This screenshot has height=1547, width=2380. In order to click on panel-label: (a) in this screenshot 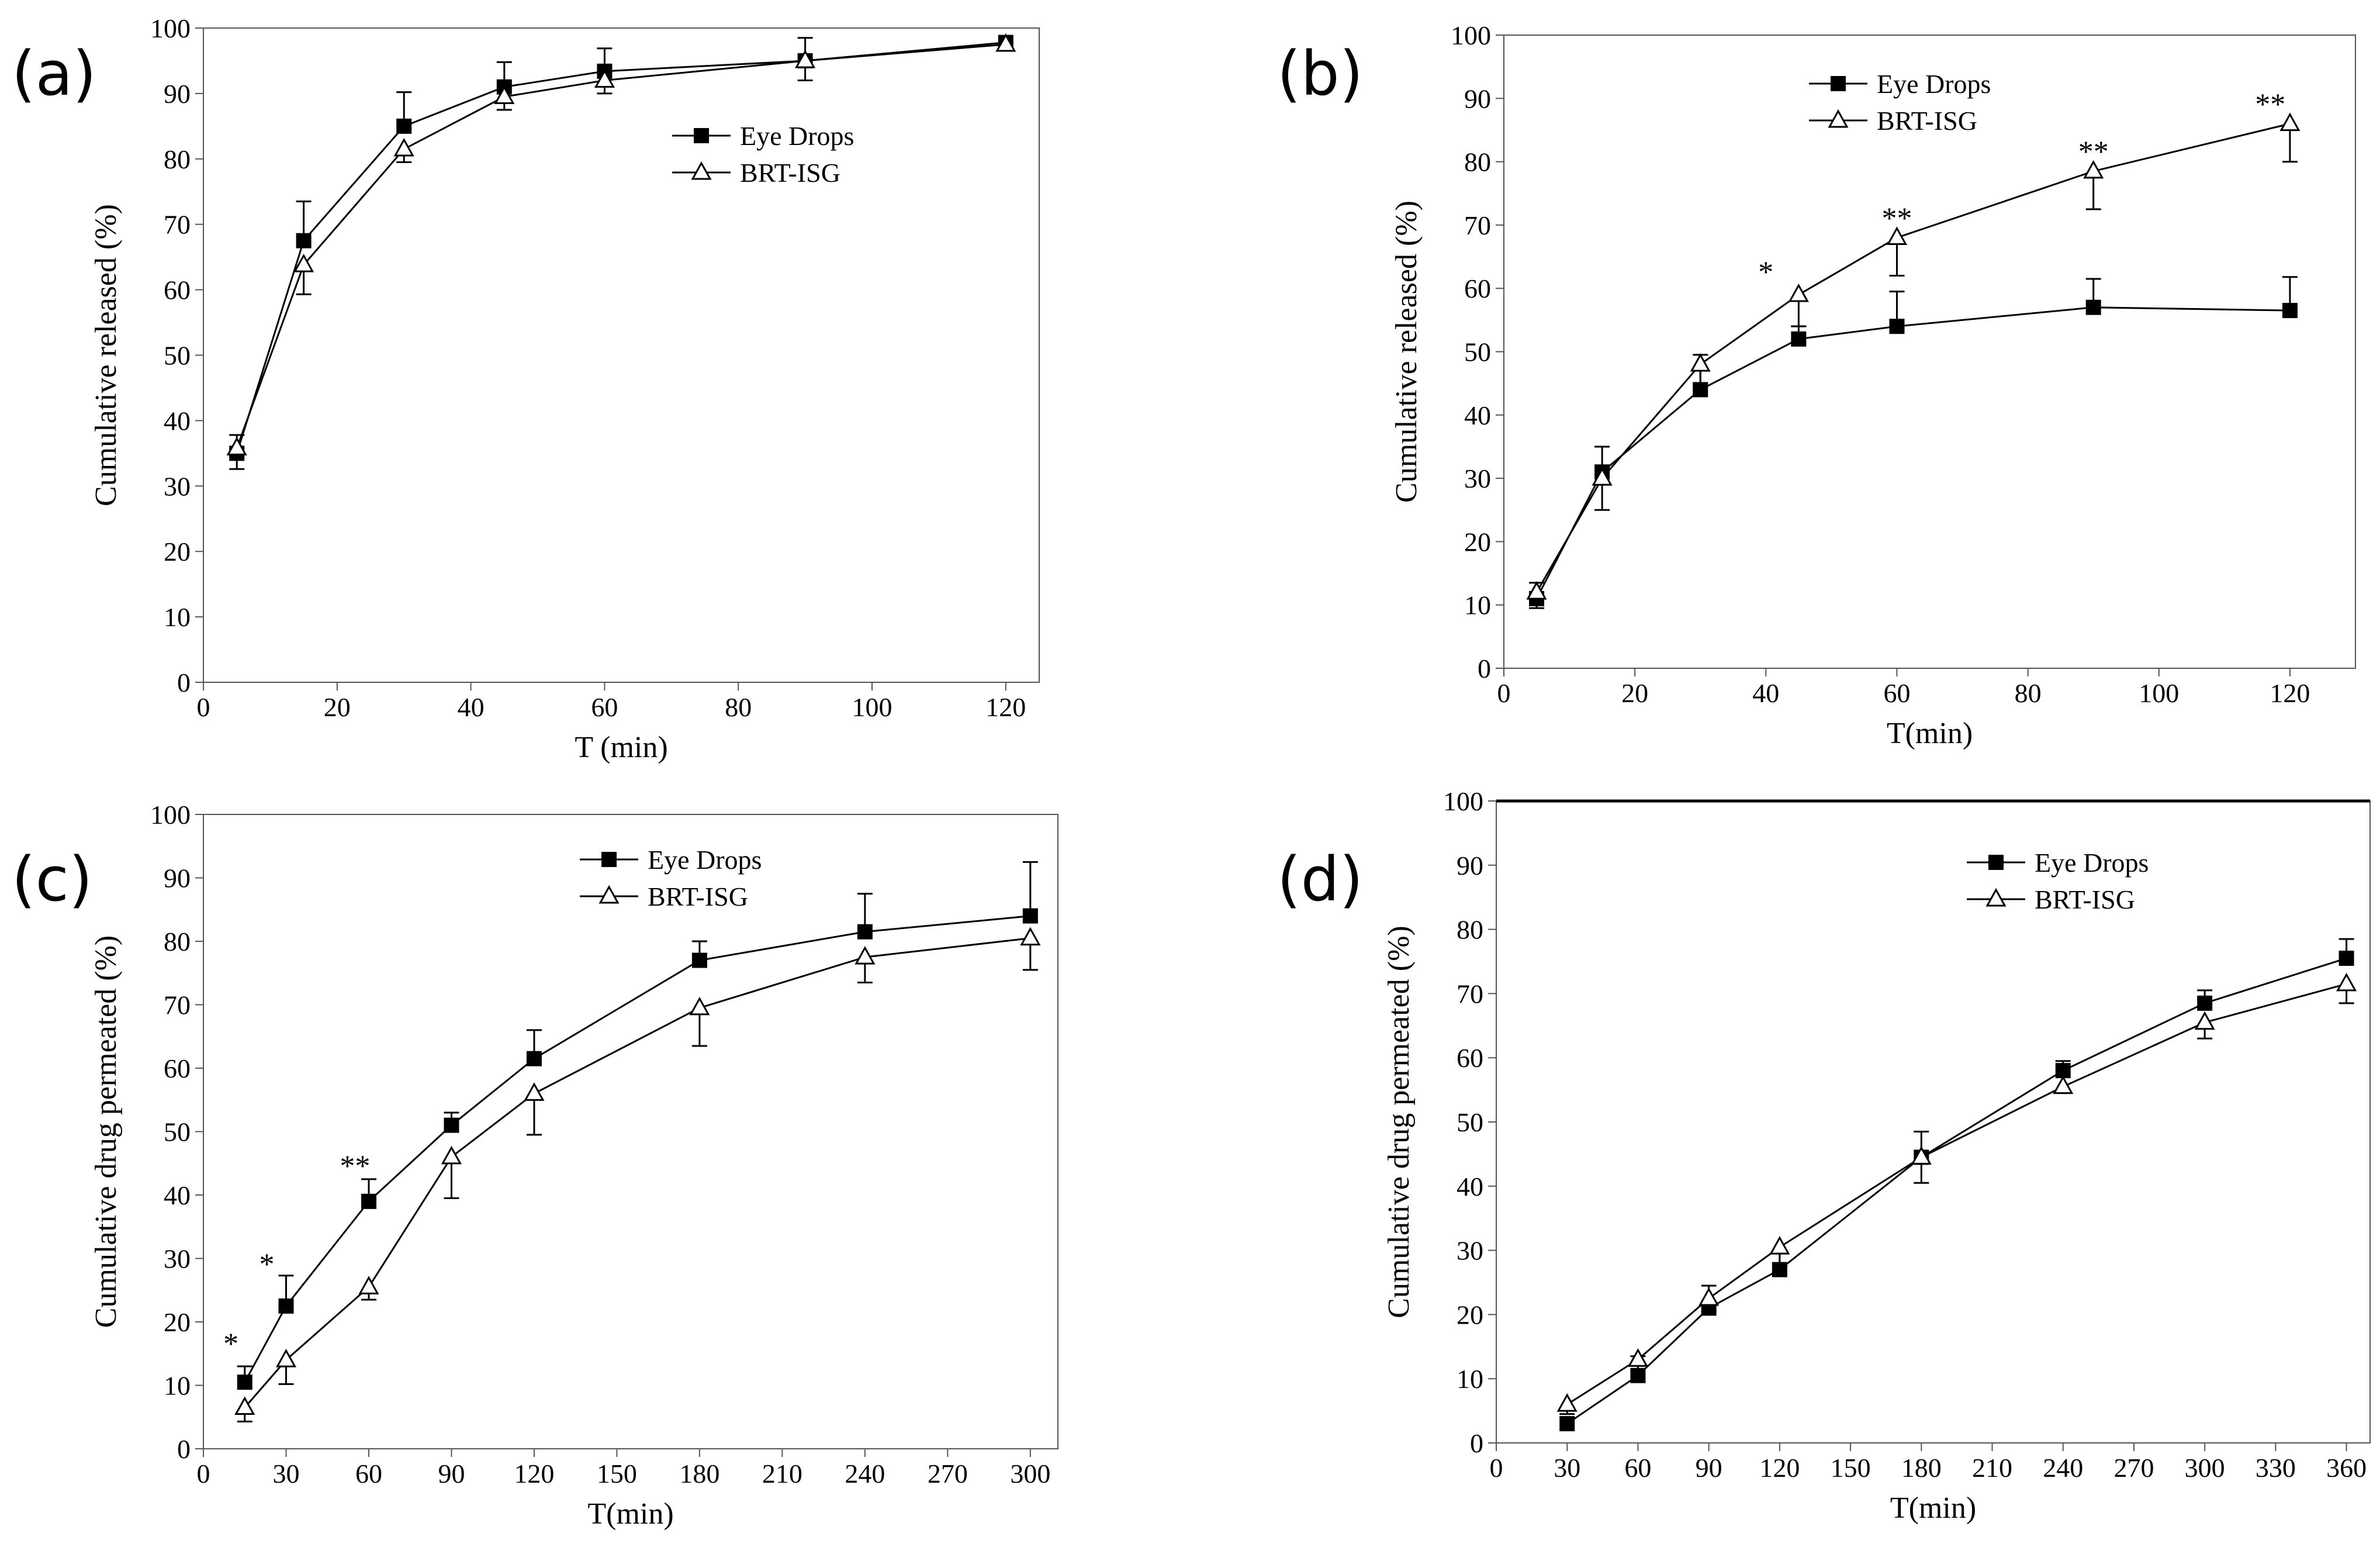, I will do `click(54, 73)`.